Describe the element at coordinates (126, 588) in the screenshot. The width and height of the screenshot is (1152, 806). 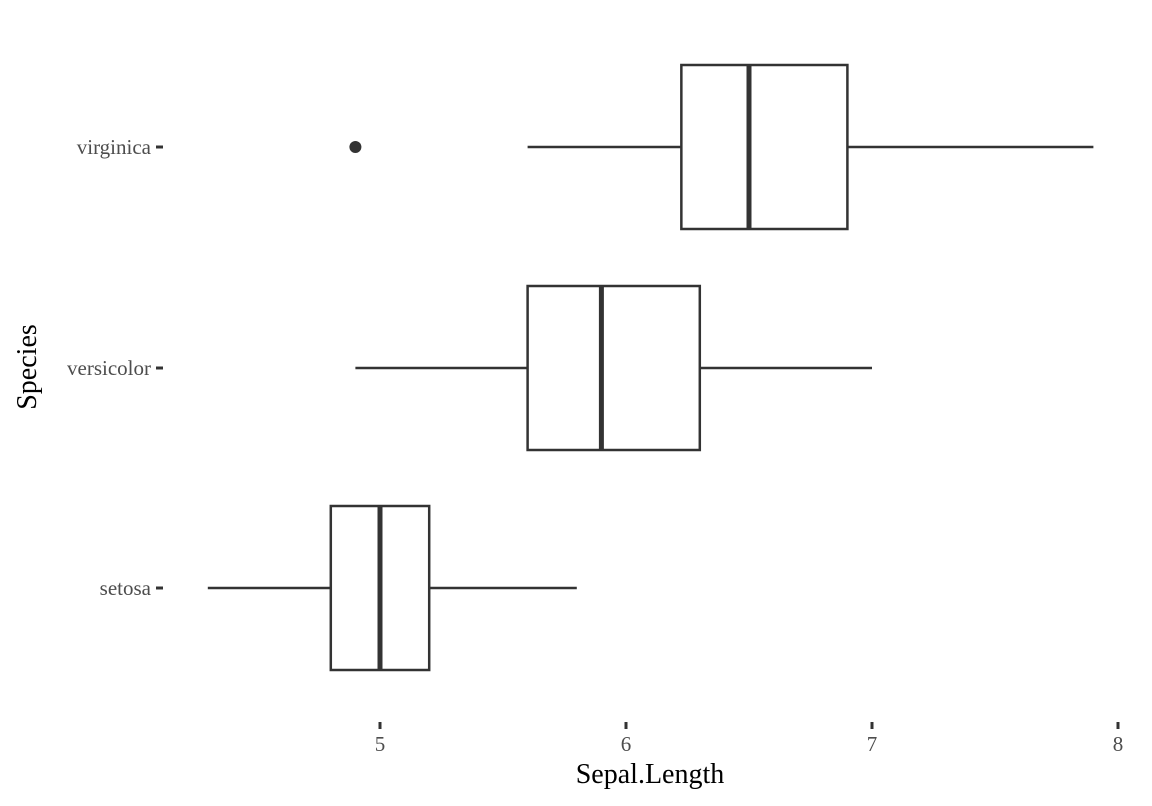
I see `y-tick-label-setosa: setosa` at that location.